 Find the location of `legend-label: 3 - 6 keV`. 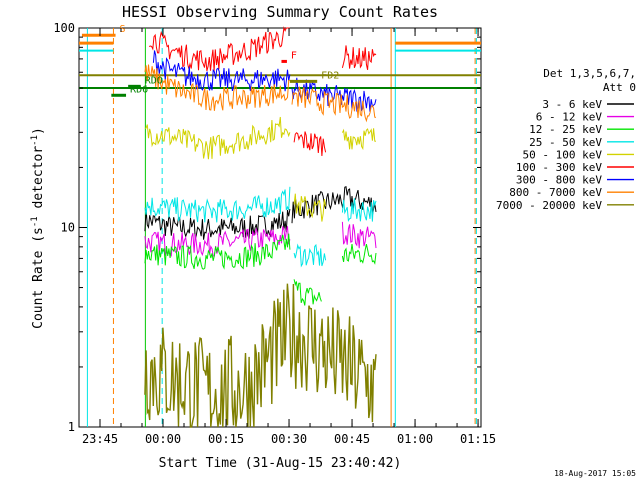

legend-label: 3 - 6 keV is located at coordinates (572, 104).